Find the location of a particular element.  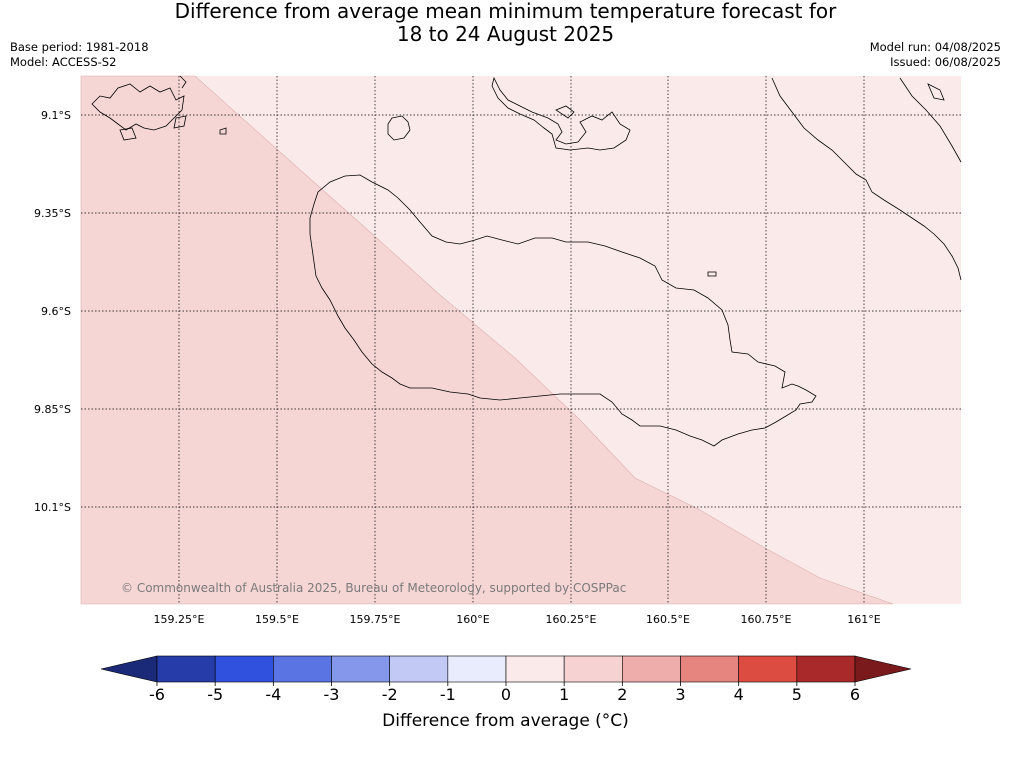

latitude-label: 10.1°S is located at coordinates (52, 507).